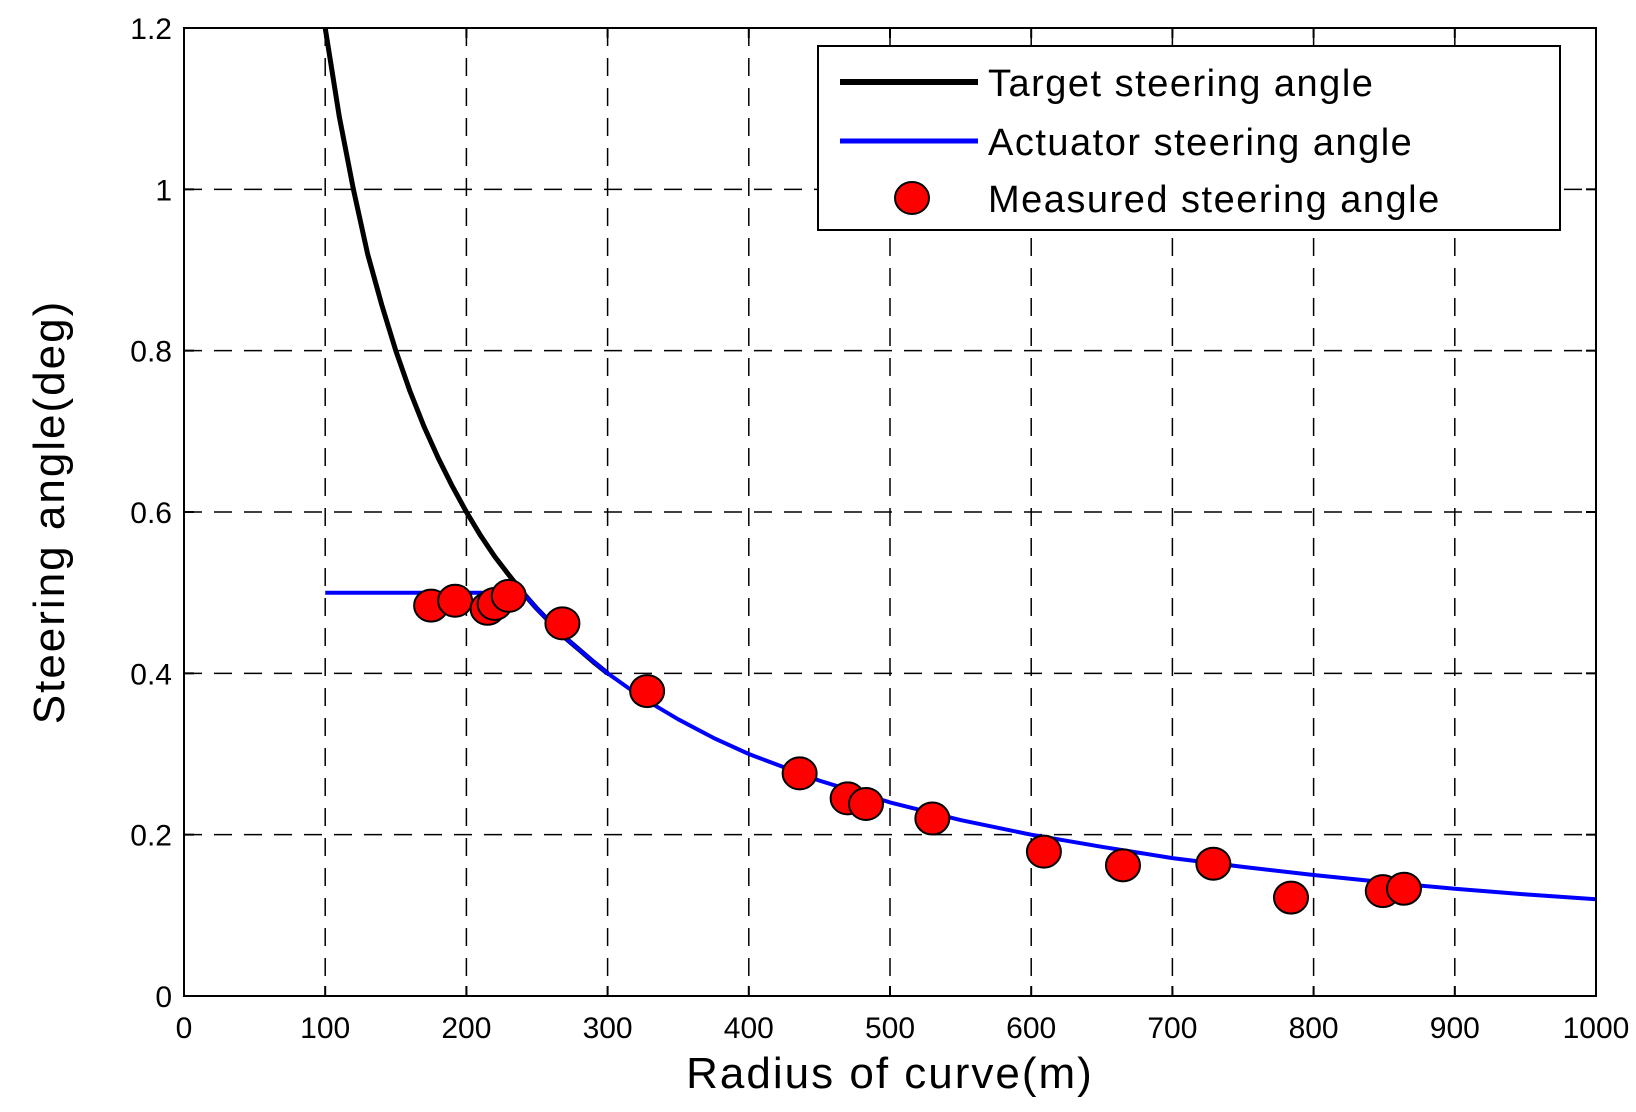  Describe the element at coordinates (890, 1028) in the screenshot. I see `x-tick-label: 500` at that location.